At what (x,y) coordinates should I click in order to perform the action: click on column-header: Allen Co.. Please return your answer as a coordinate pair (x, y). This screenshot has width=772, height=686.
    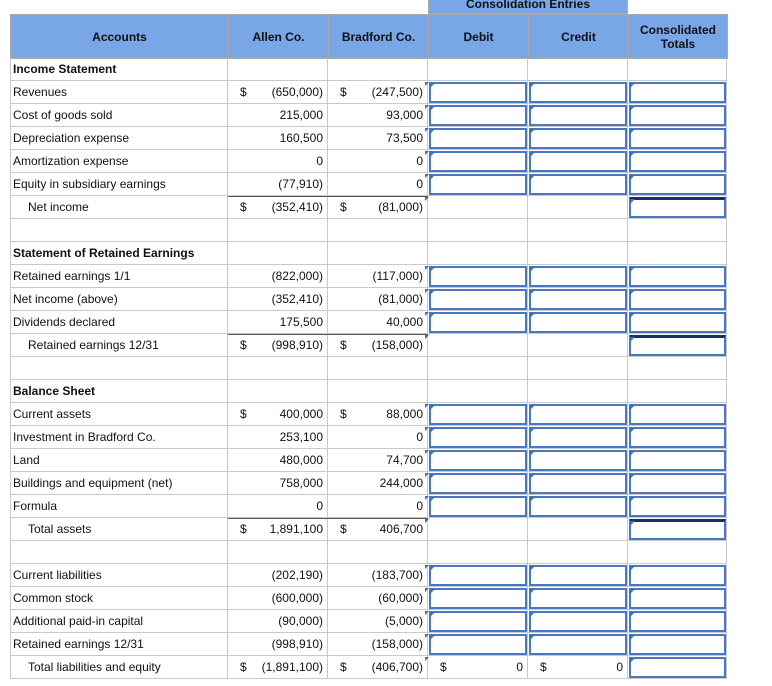
    Looking at the image, I should click on (278, 36).